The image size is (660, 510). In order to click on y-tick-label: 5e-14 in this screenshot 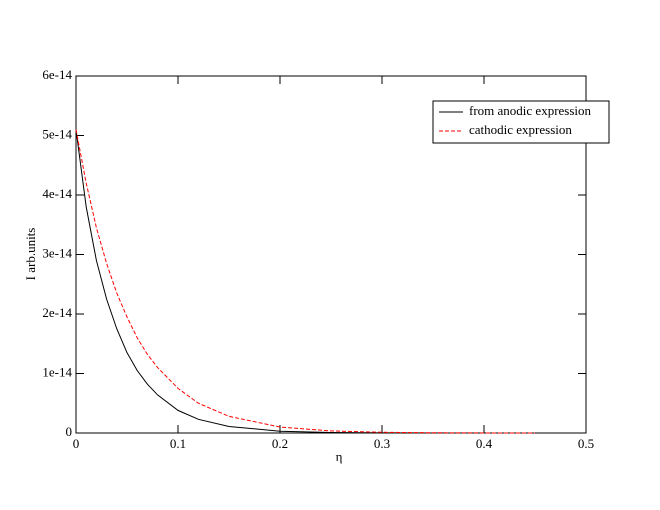, I will do `click(57, 133)`.